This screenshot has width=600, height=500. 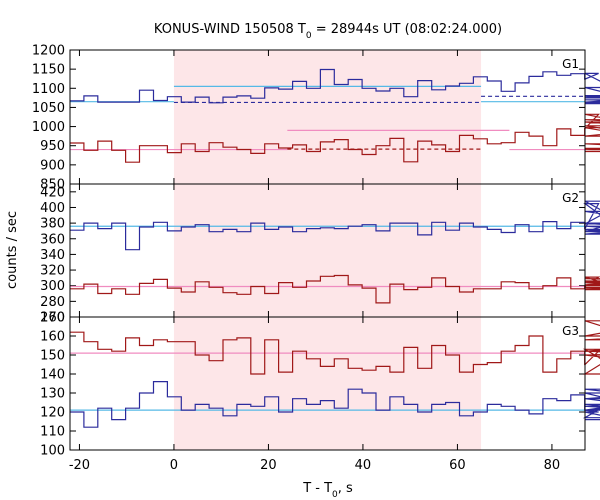 What do you see at coordinates (79, 465) in the screenshot?
I see `x-tick-label: -20` at bounding box center [79, 465].